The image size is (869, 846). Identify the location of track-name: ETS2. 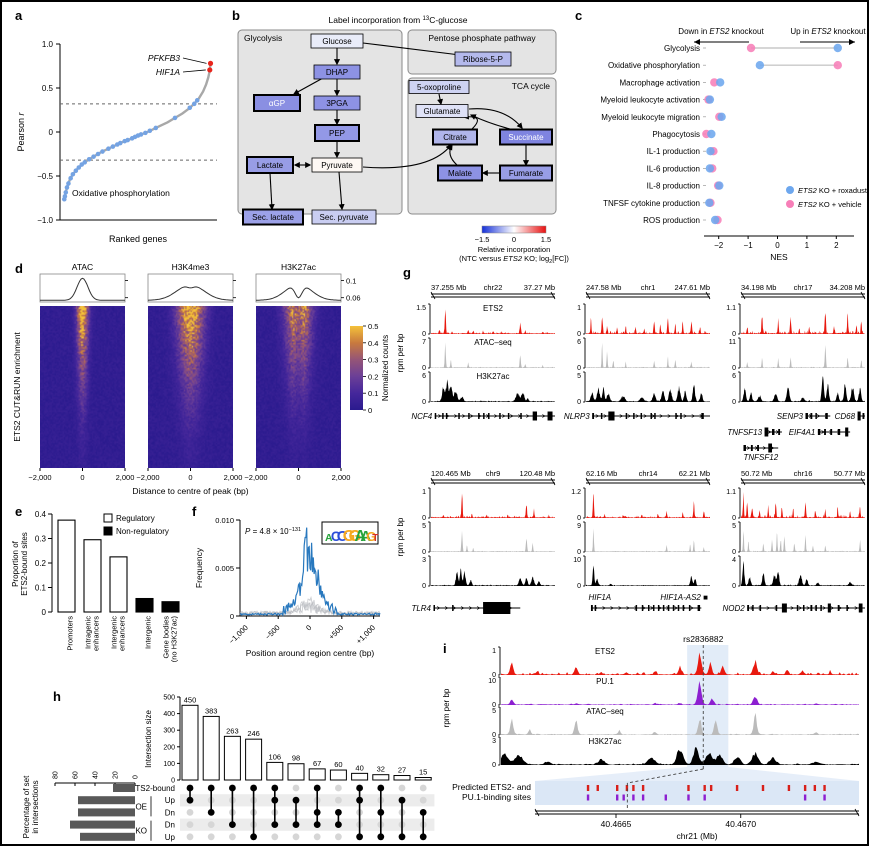
(493, 308).